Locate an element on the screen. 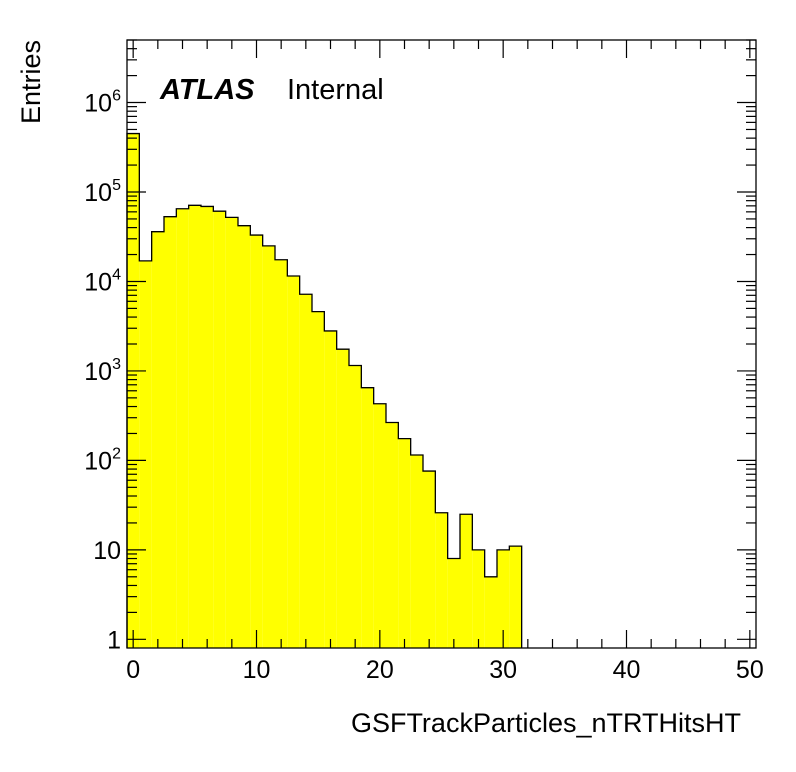 This screenshot has width=796, height=772. y-tick-label: 10⁶ is located at coordinates (102, 103).